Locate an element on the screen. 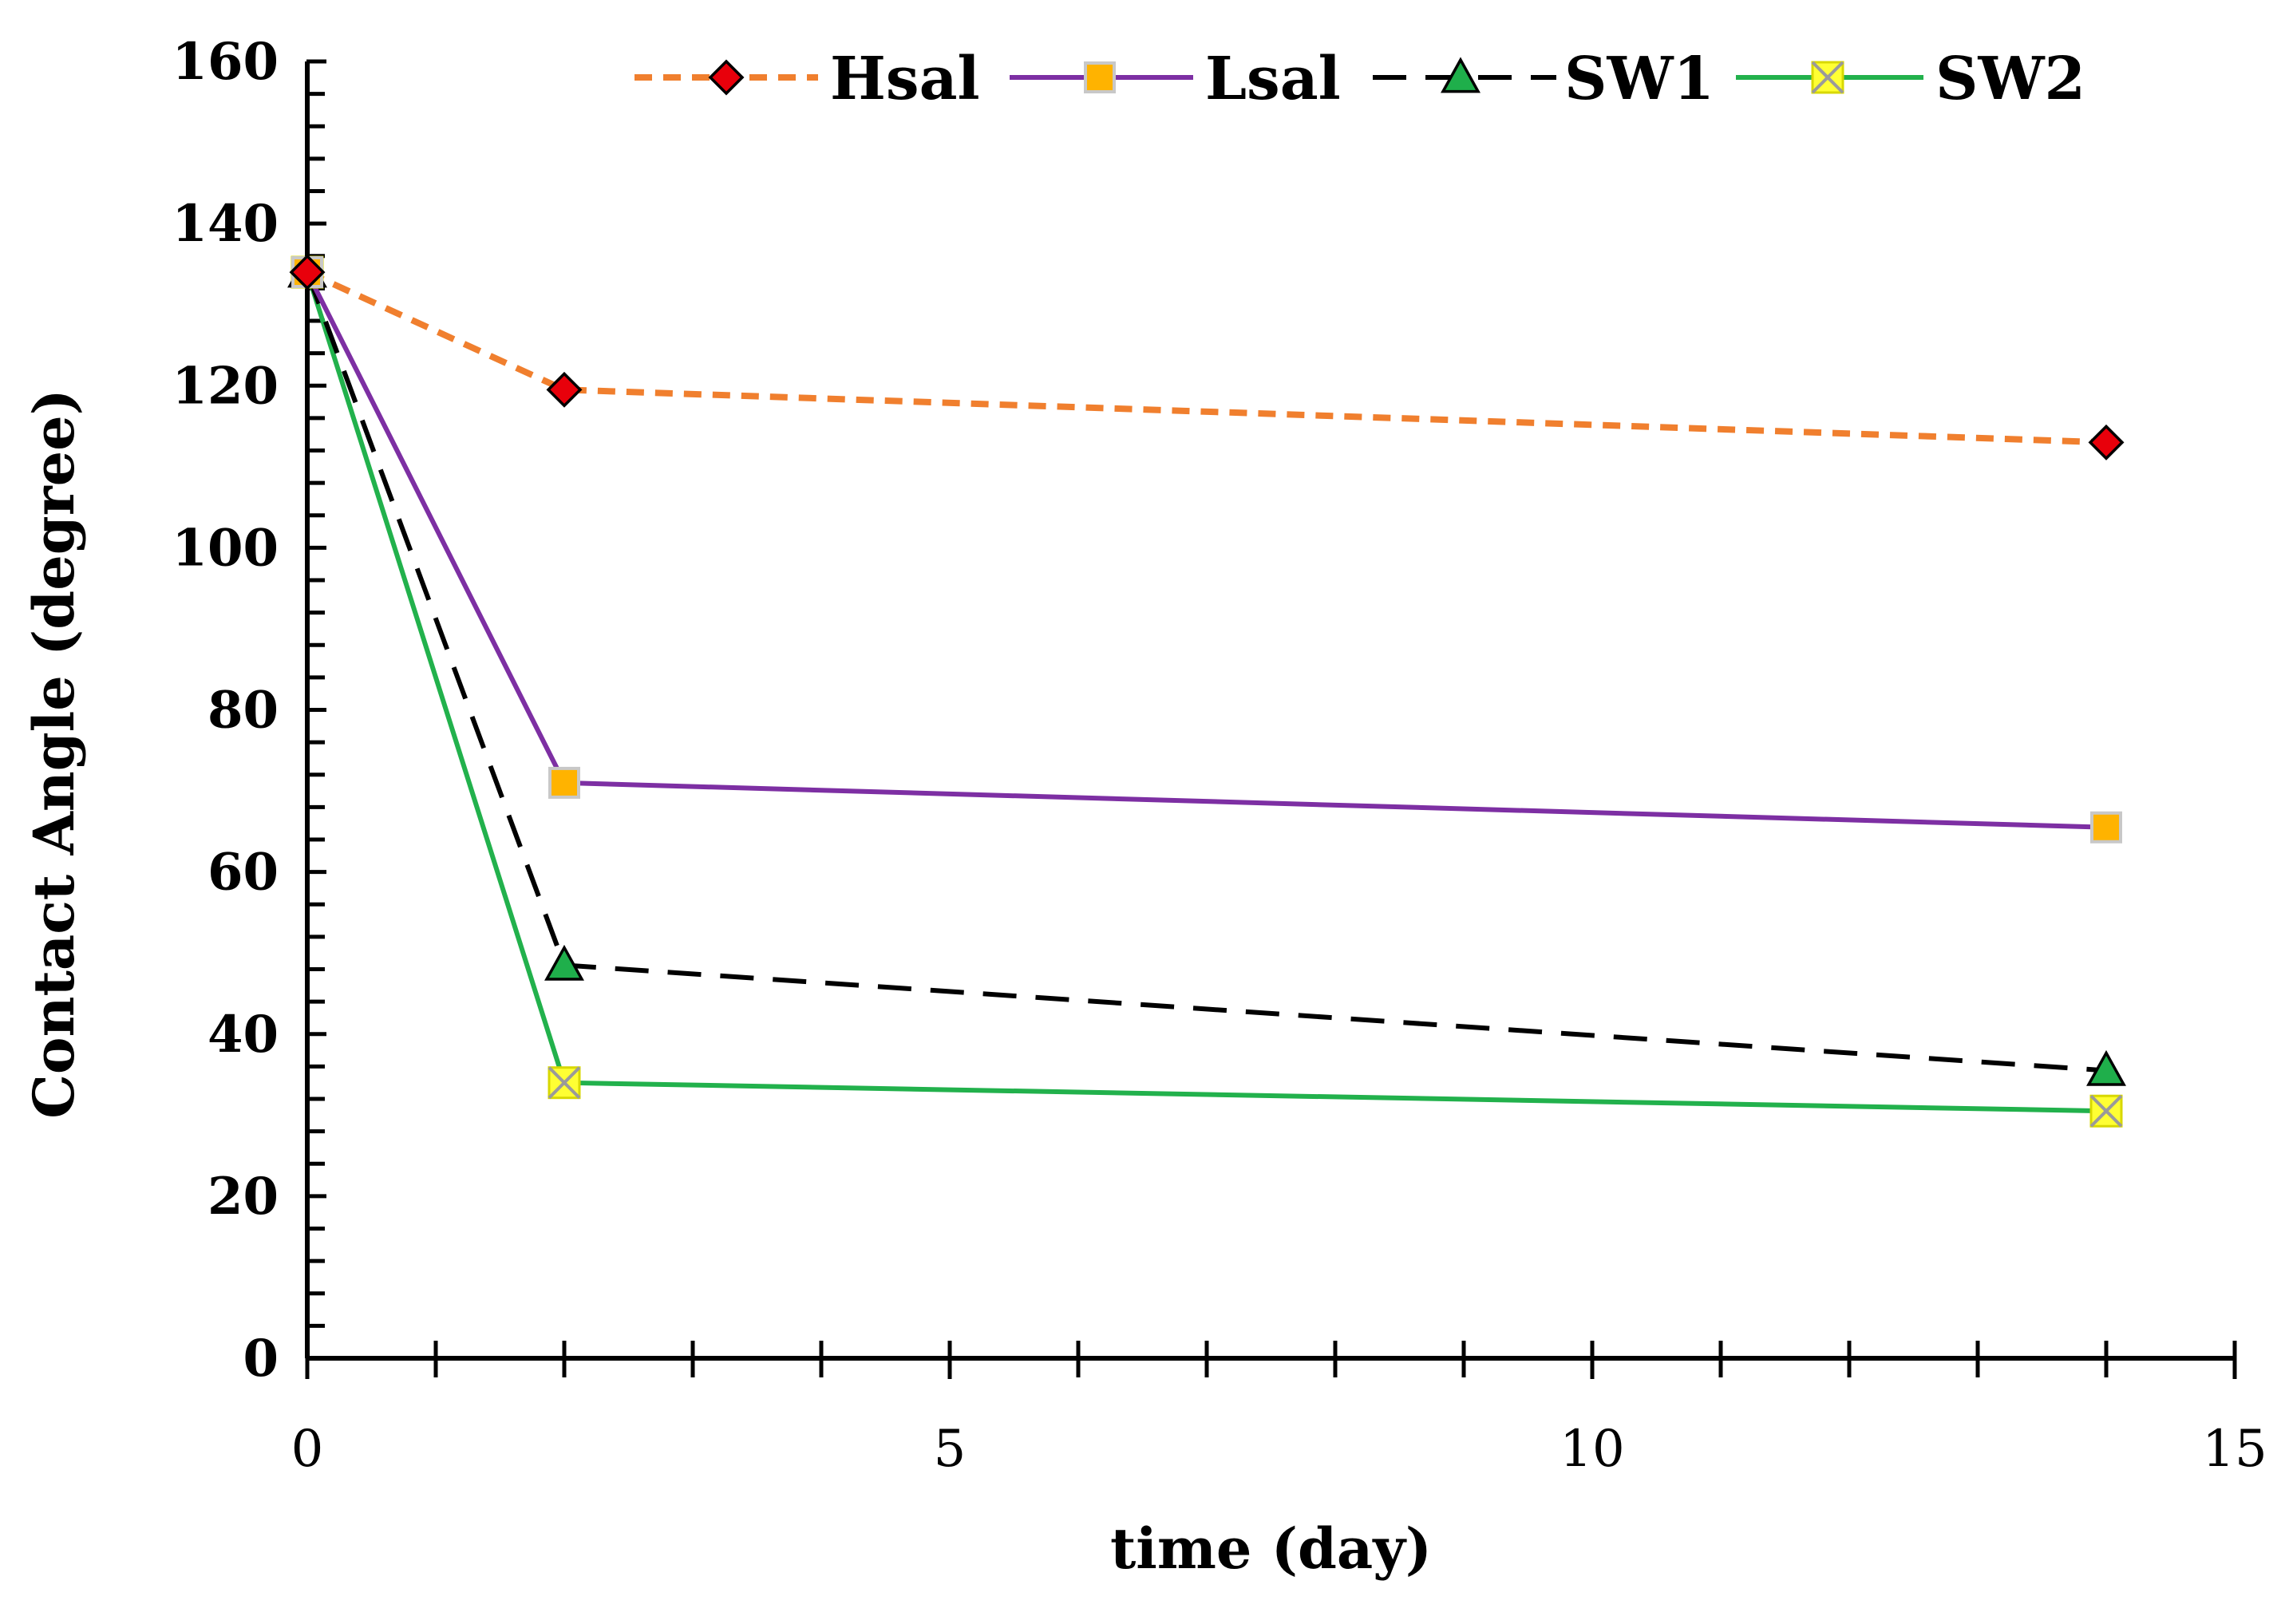 The width and height of the screenshot is (2285, 1624). y-tick-label: 40 is located at coordinates (243, 1035).